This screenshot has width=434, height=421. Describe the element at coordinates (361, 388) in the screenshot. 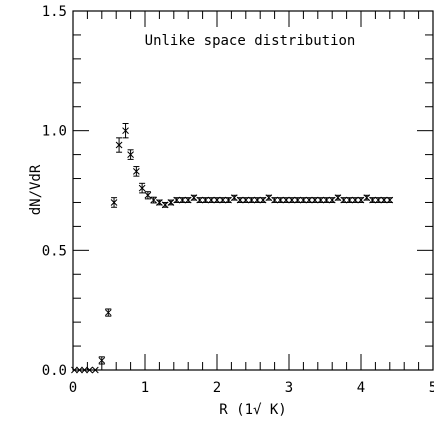

I see `x-tick-label: 4` at that location.